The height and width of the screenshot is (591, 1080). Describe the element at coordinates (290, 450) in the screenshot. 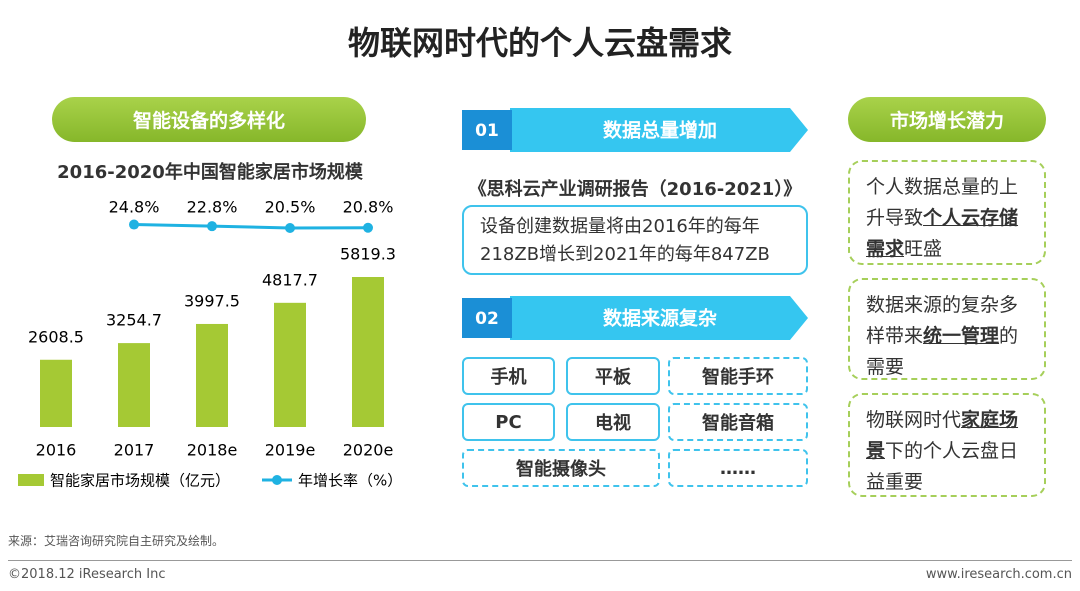

I see `x-tick-label: 2019e` at that location.